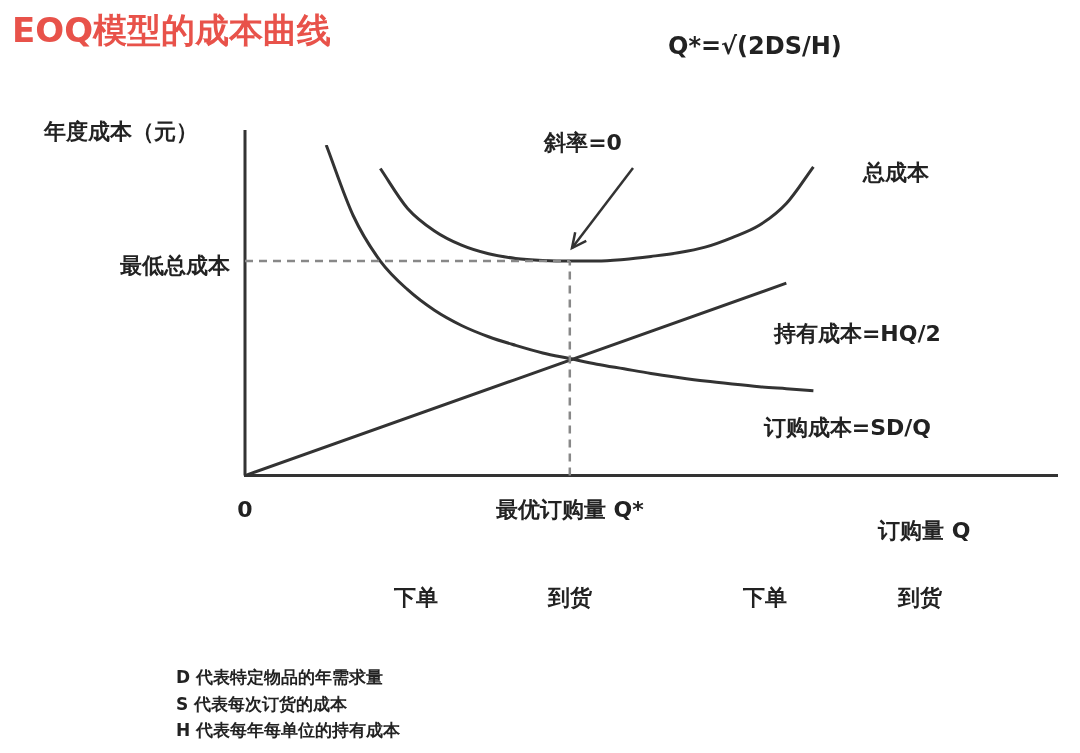 Image resolution: width=1080 pixels, height=753 pixels. What do you see at coordinates (121, 132) in the screenshot?
I see `y-axis-title: 年度成本（元）` at bounding box center [121, 132].